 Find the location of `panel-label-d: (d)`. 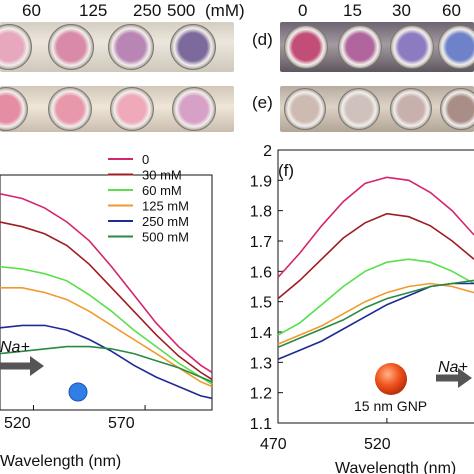

panel-label-d: (d) is located at coordinates (262, 40).